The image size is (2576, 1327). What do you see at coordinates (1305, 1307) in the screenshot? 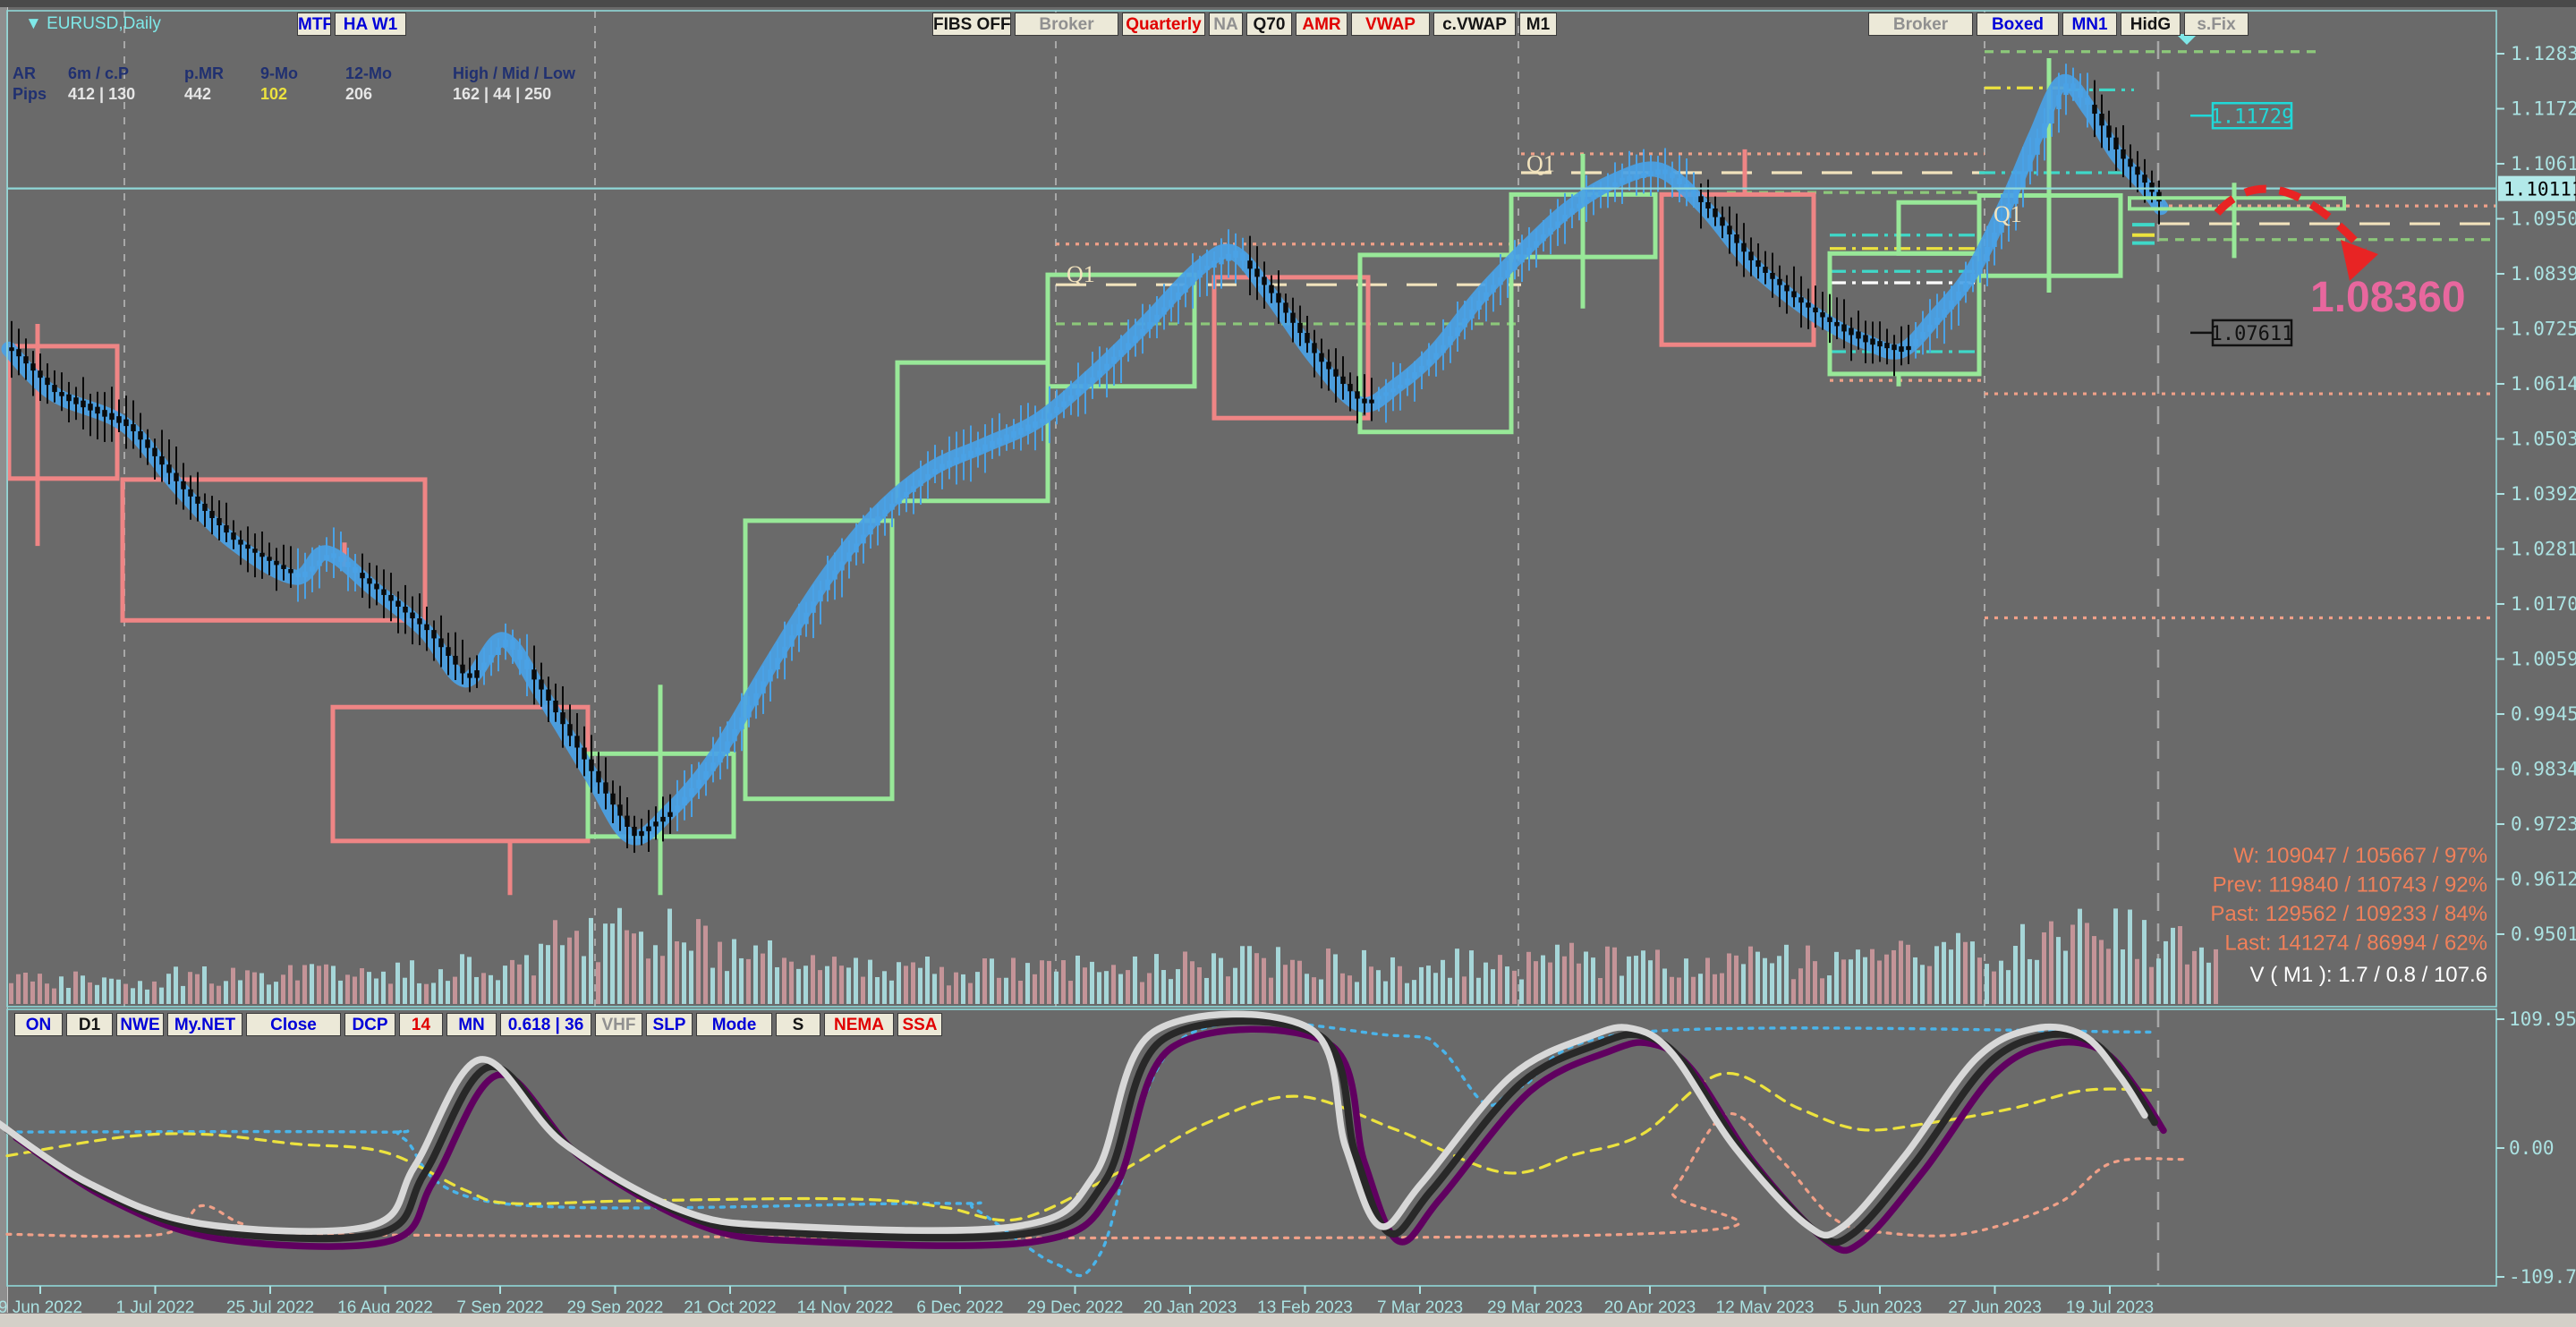
I see `date-label: 13 Feb 2023` at bounding box center [1305, 1307].